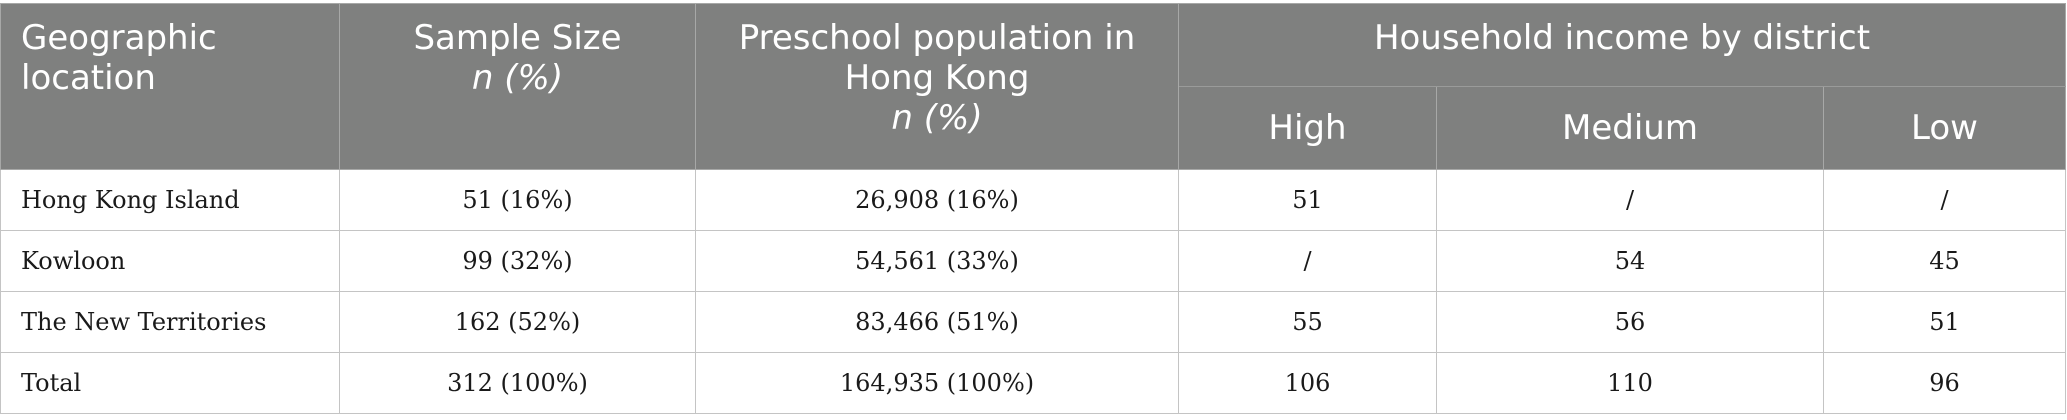 The image size is (2067, 420). I want to click on header-geographic-location: Geographic location, so click(170, 86).